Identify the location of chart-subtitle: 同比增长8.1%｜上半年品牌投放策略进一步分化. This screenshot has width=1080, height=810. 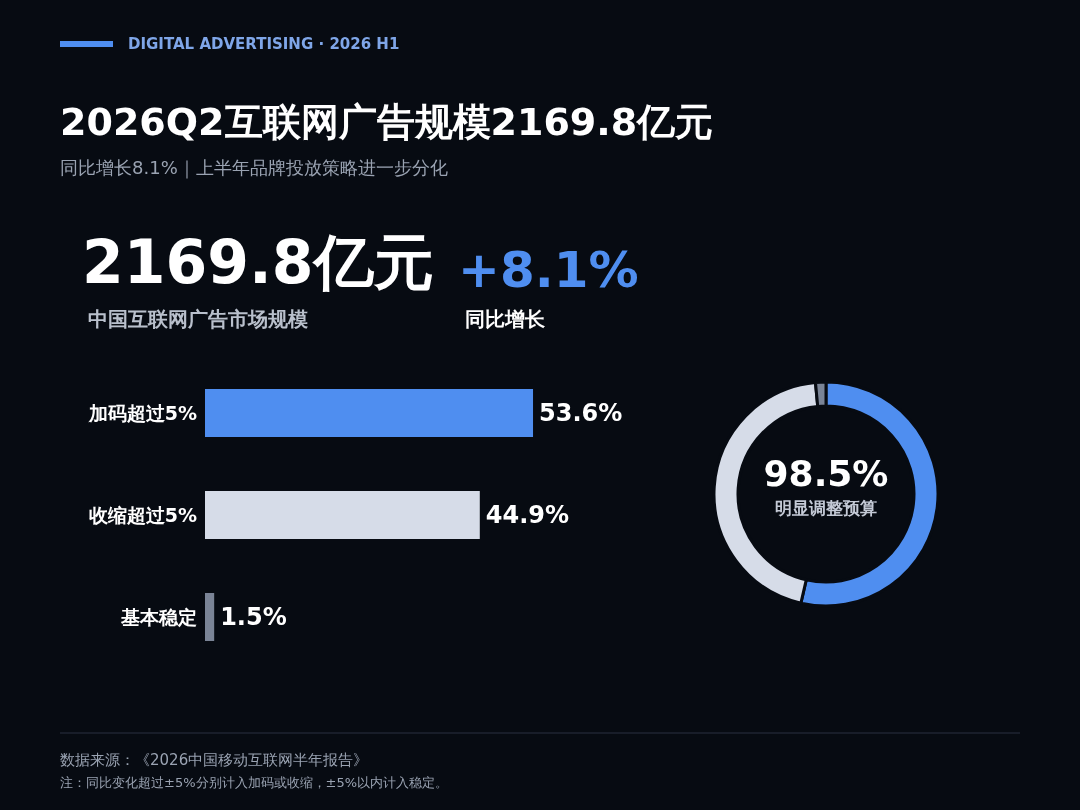
(254, 168).